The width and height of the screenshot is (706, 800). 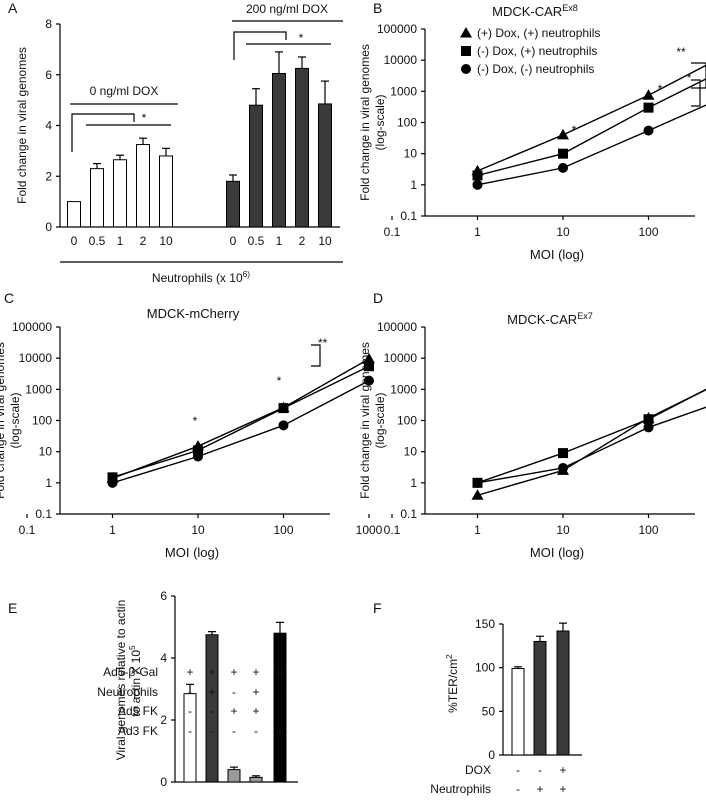 What do you see at coordinates (377, 608) in the screenshot?
I see `panel-letter-f: F` at bounding box center [377, 608].